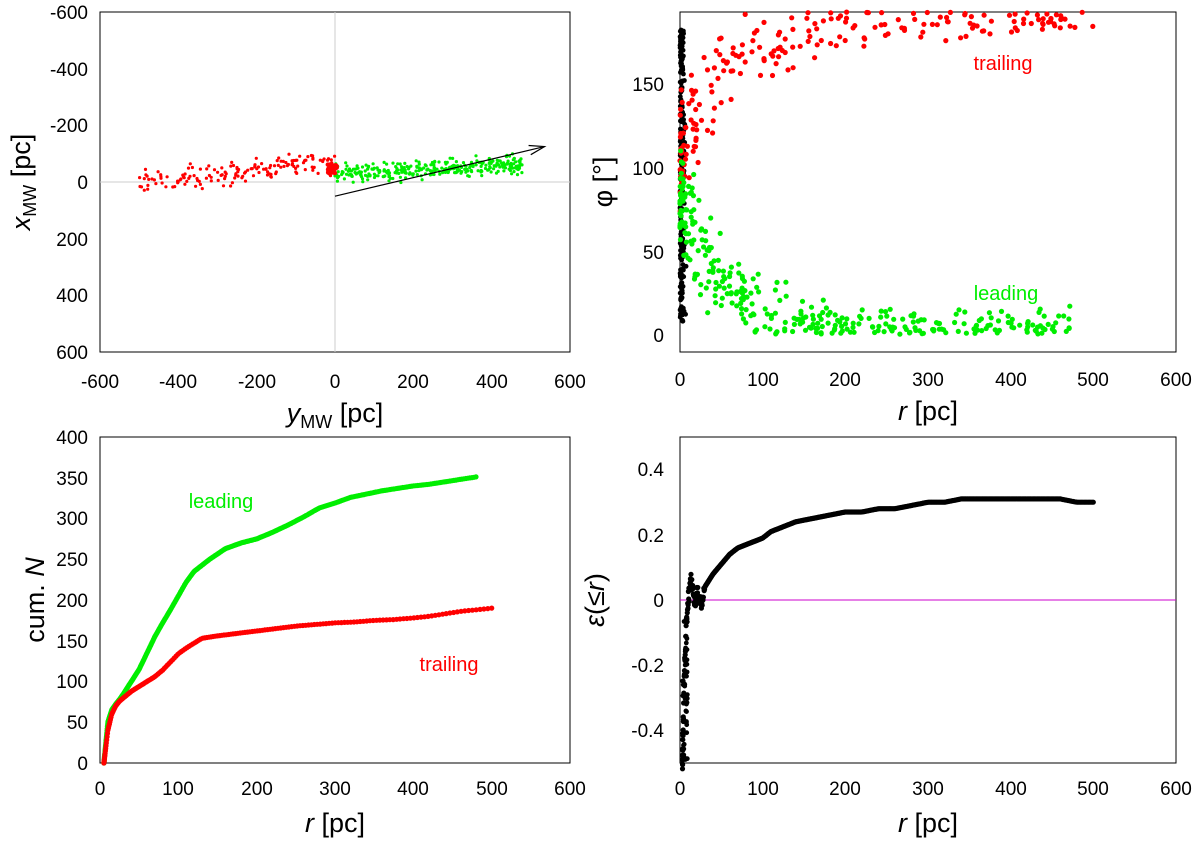  Describe the element at coordinates (886, 173) in the screenshot. I see `tr-plot-area` at that location.